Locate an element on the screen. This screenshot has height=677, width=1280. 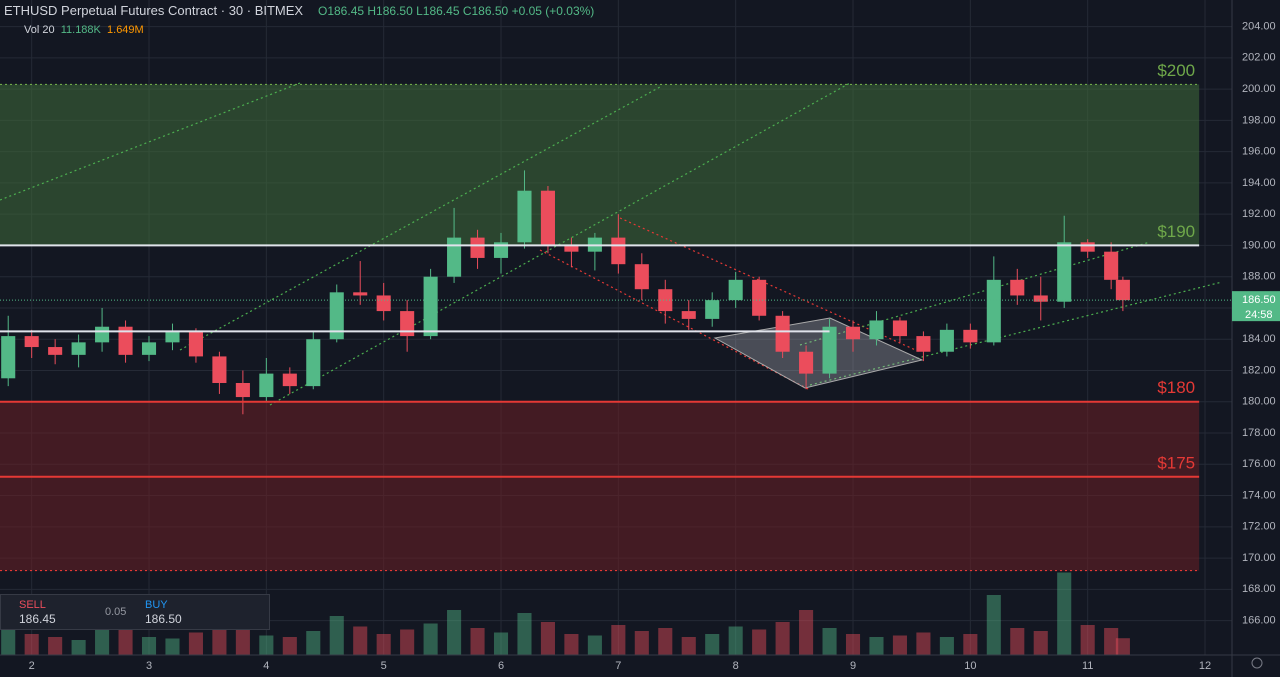
sell-price: 186.45 is located at coordinates (37, 619).